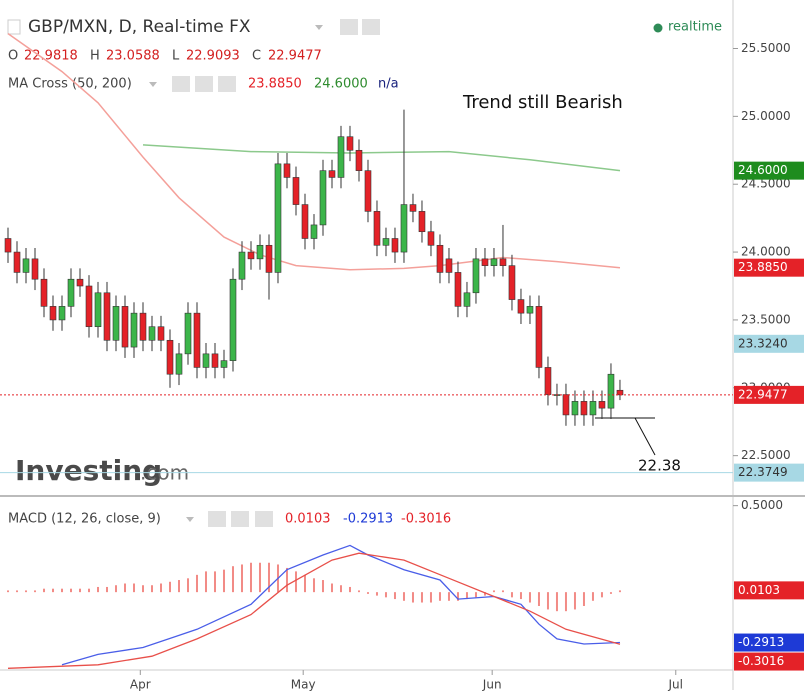 The width and height of the screenshot is (805, 699). Describe the element at coordinates (213, 56) in the screenshot. I see `ohlc-value: 22.9093` at that location.